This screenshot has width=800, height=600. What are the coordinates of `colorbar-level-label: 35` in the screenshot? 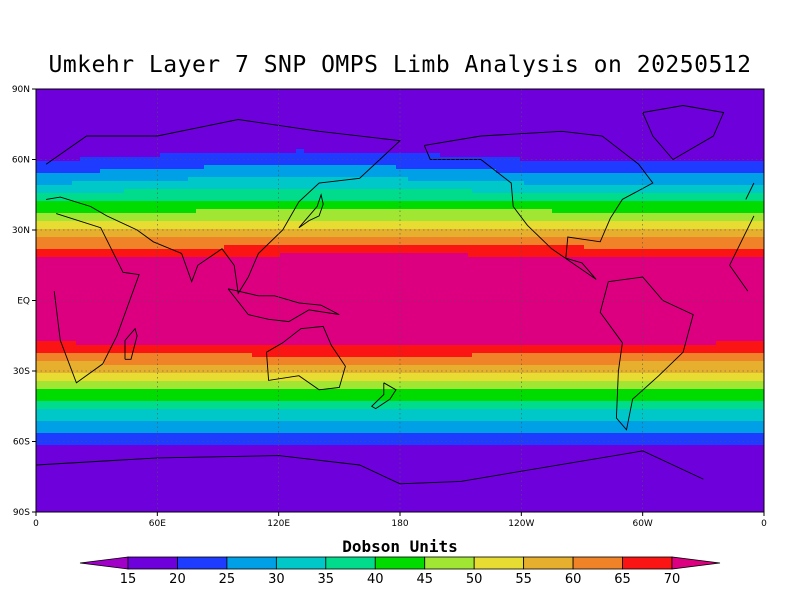 It's located at (326, 579).